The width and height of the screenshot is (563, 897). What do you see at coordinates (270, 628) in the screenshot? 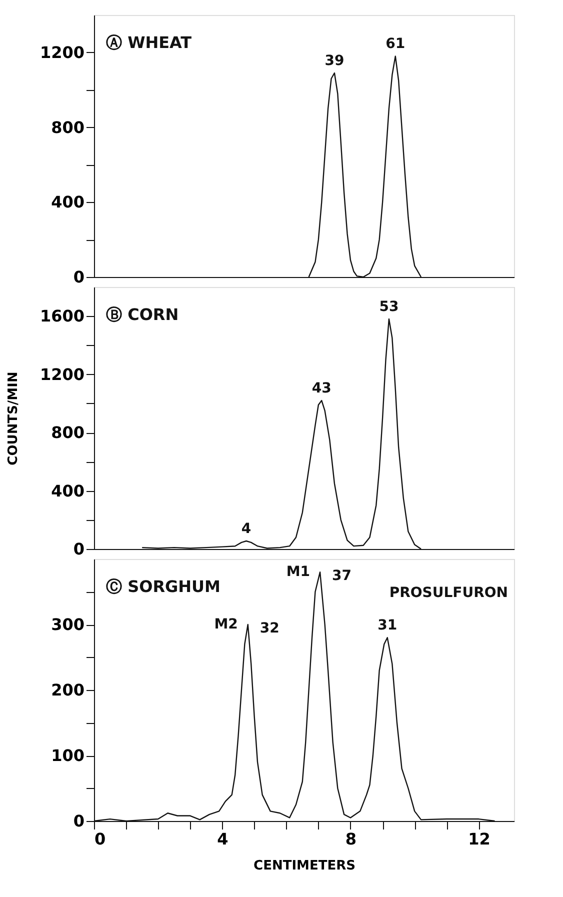
I see `annotation: 32` at bounding box center [270, 628].